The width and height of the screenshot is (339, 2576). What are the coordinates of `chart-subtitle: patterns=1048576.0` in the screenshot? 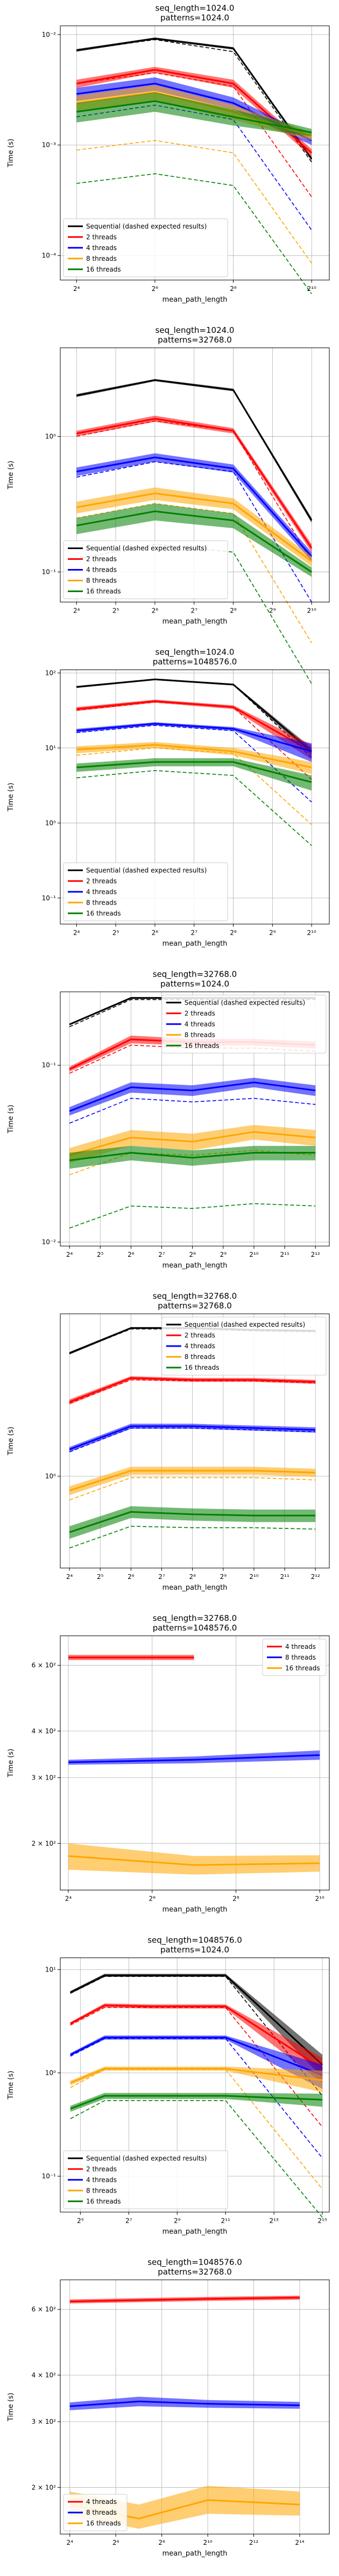 It's located at (195, 1628).